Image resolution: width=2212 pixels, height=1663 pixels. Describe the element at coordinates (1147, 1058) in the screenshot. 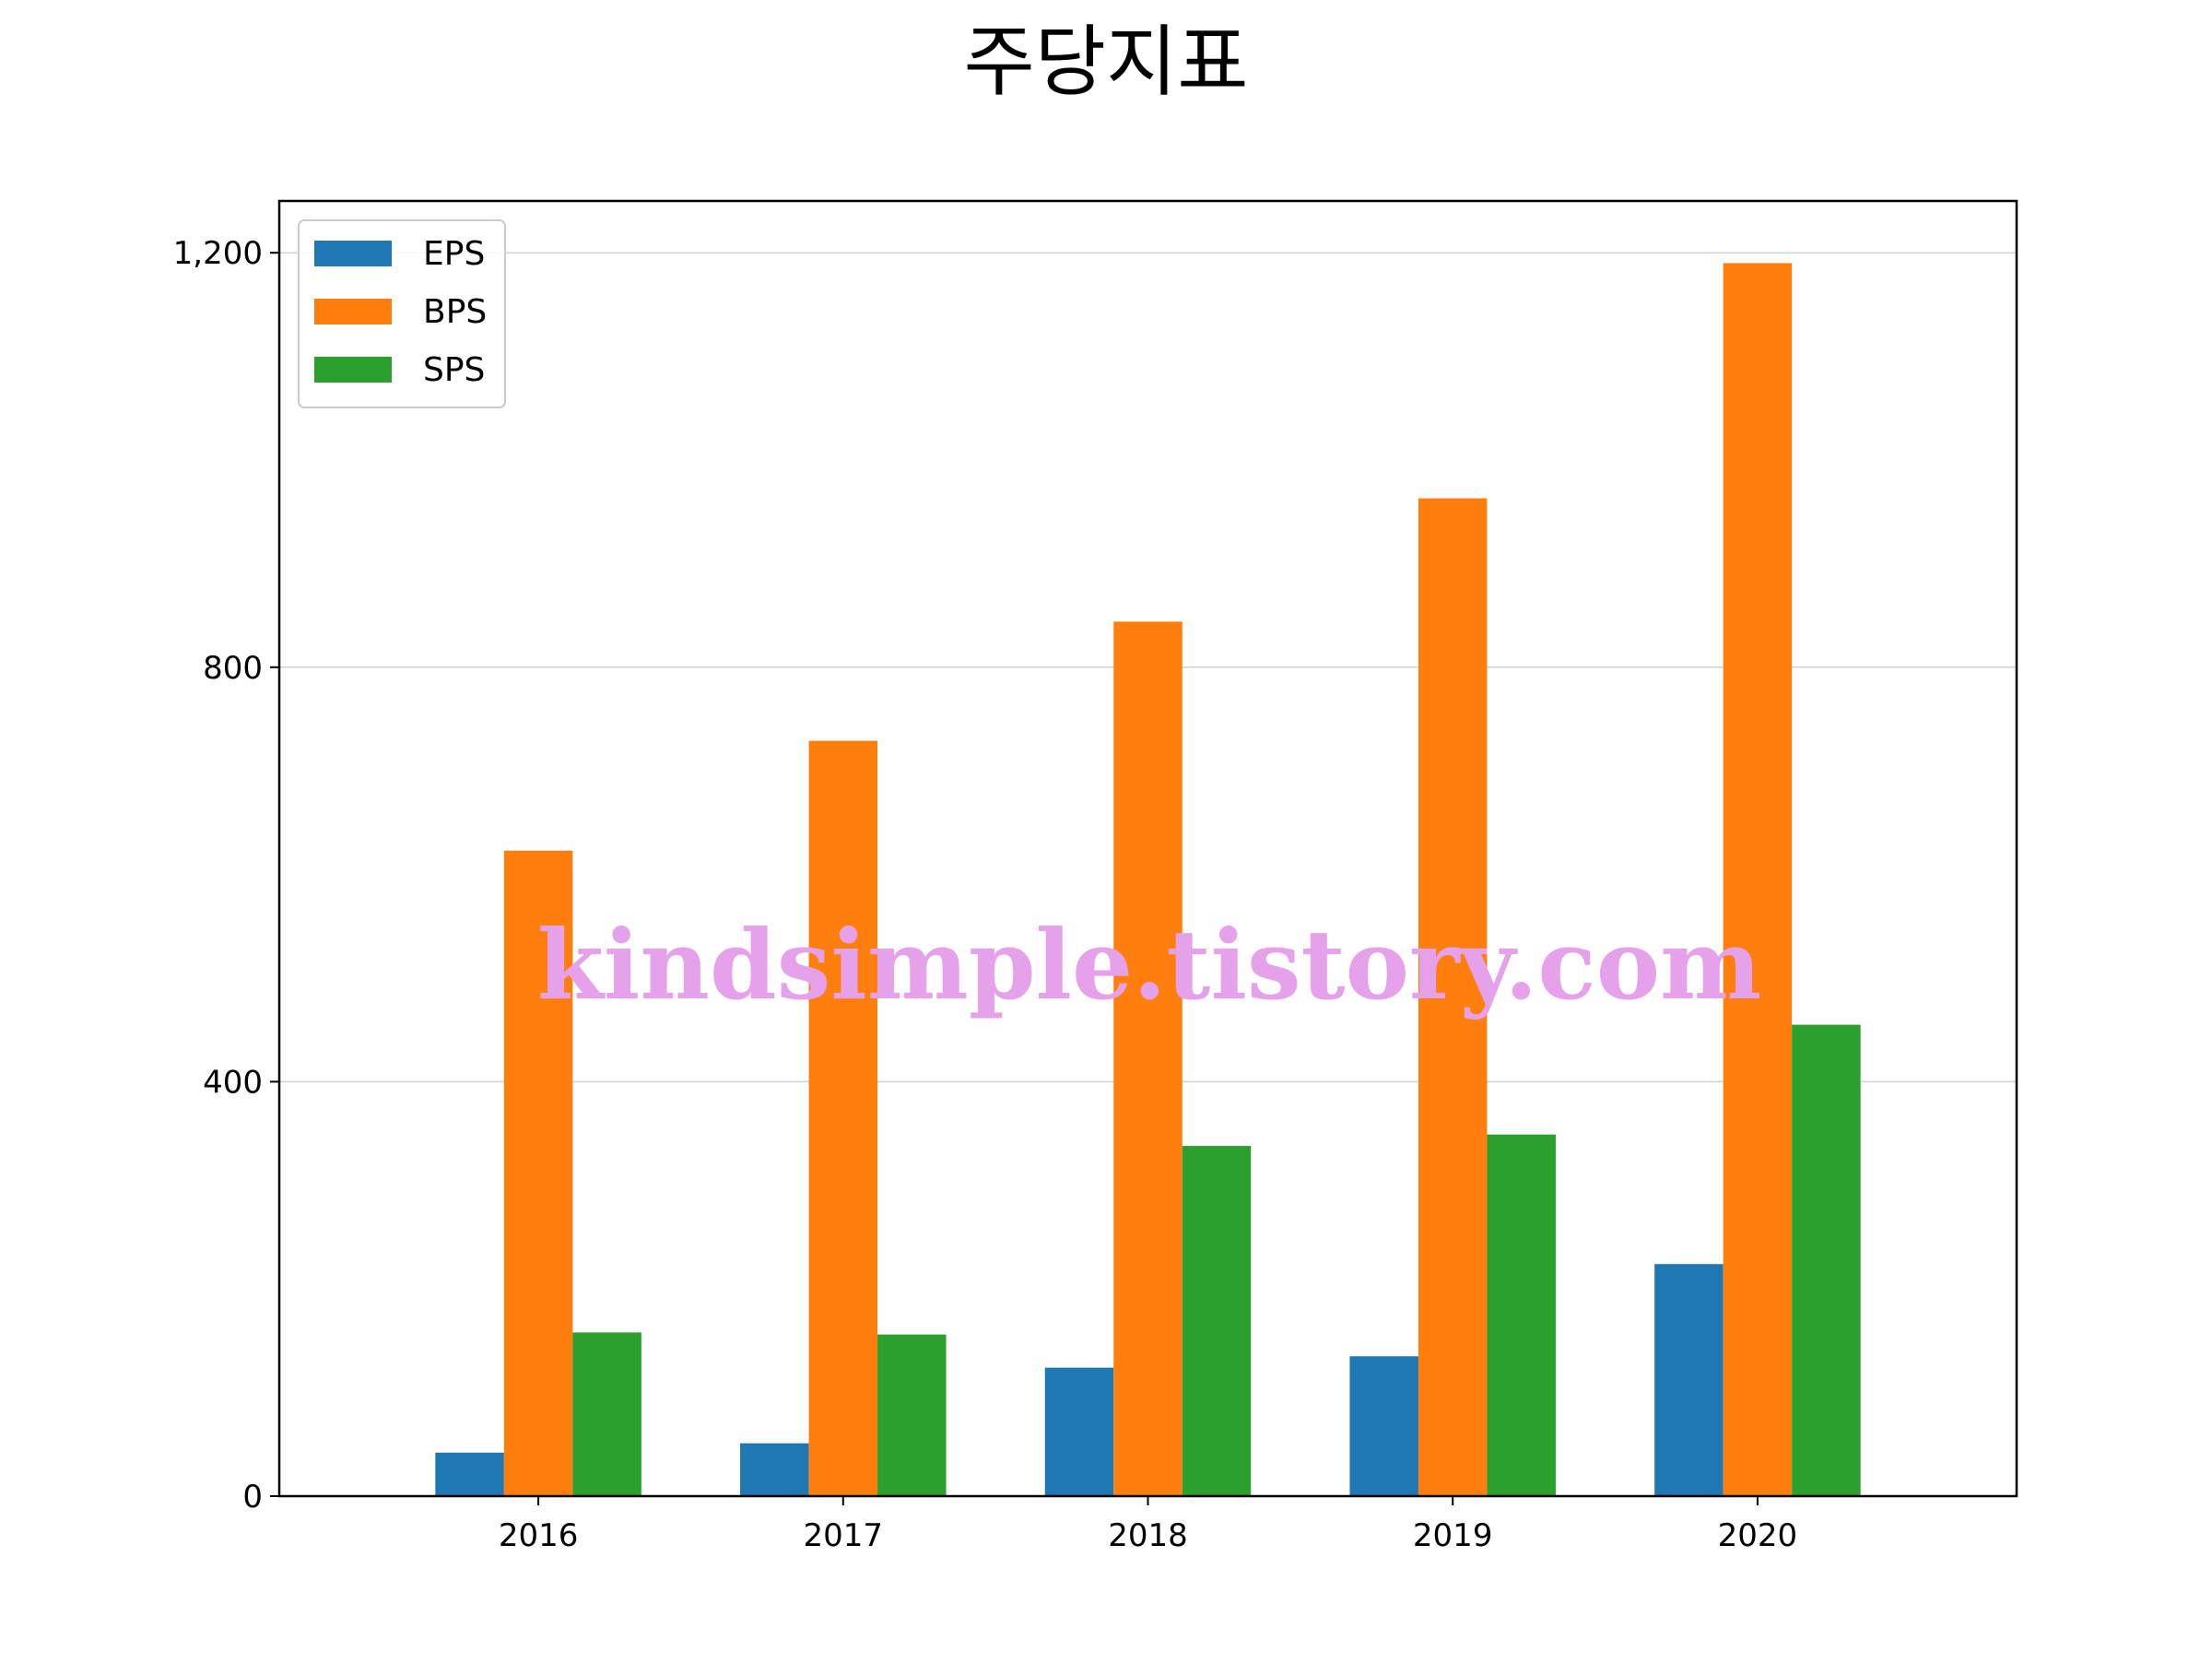

I see `bar-bps-2018` at that location.